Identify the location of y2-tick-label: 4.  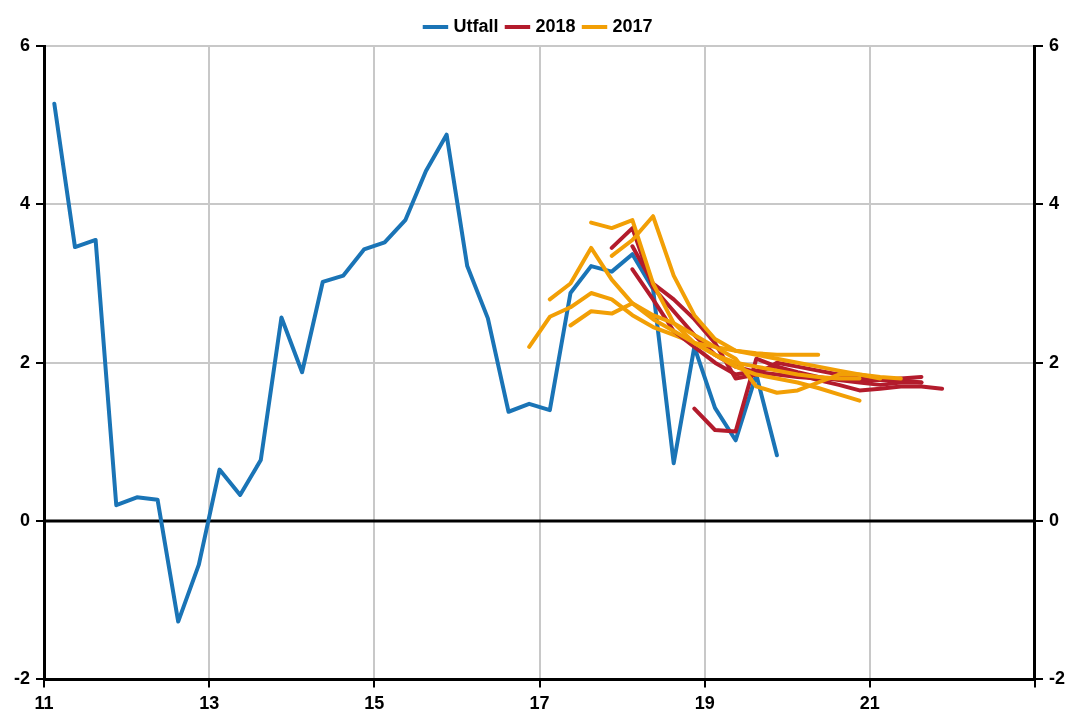
(1054, 203).